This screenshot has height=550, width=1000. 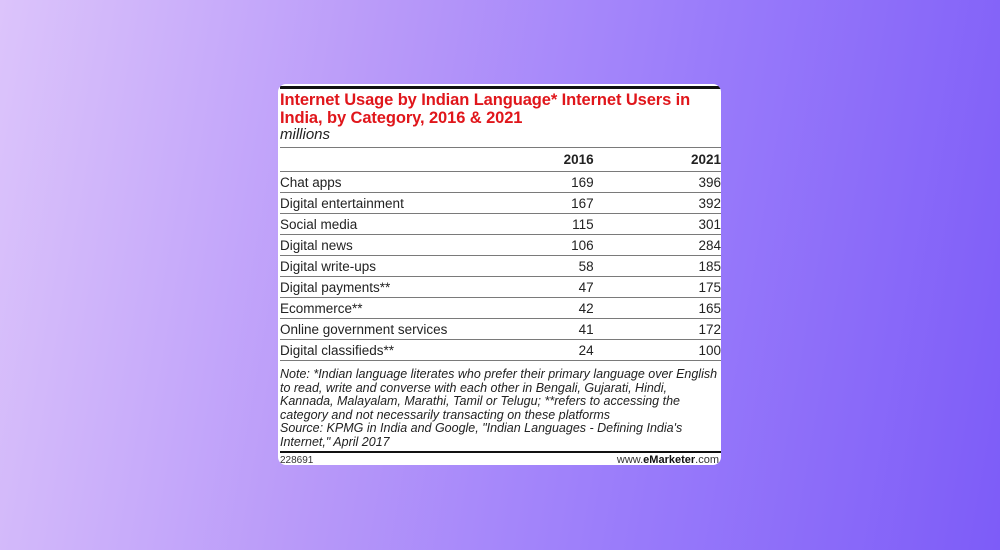 I want to click on top-rule, so click(x=500, y=87).